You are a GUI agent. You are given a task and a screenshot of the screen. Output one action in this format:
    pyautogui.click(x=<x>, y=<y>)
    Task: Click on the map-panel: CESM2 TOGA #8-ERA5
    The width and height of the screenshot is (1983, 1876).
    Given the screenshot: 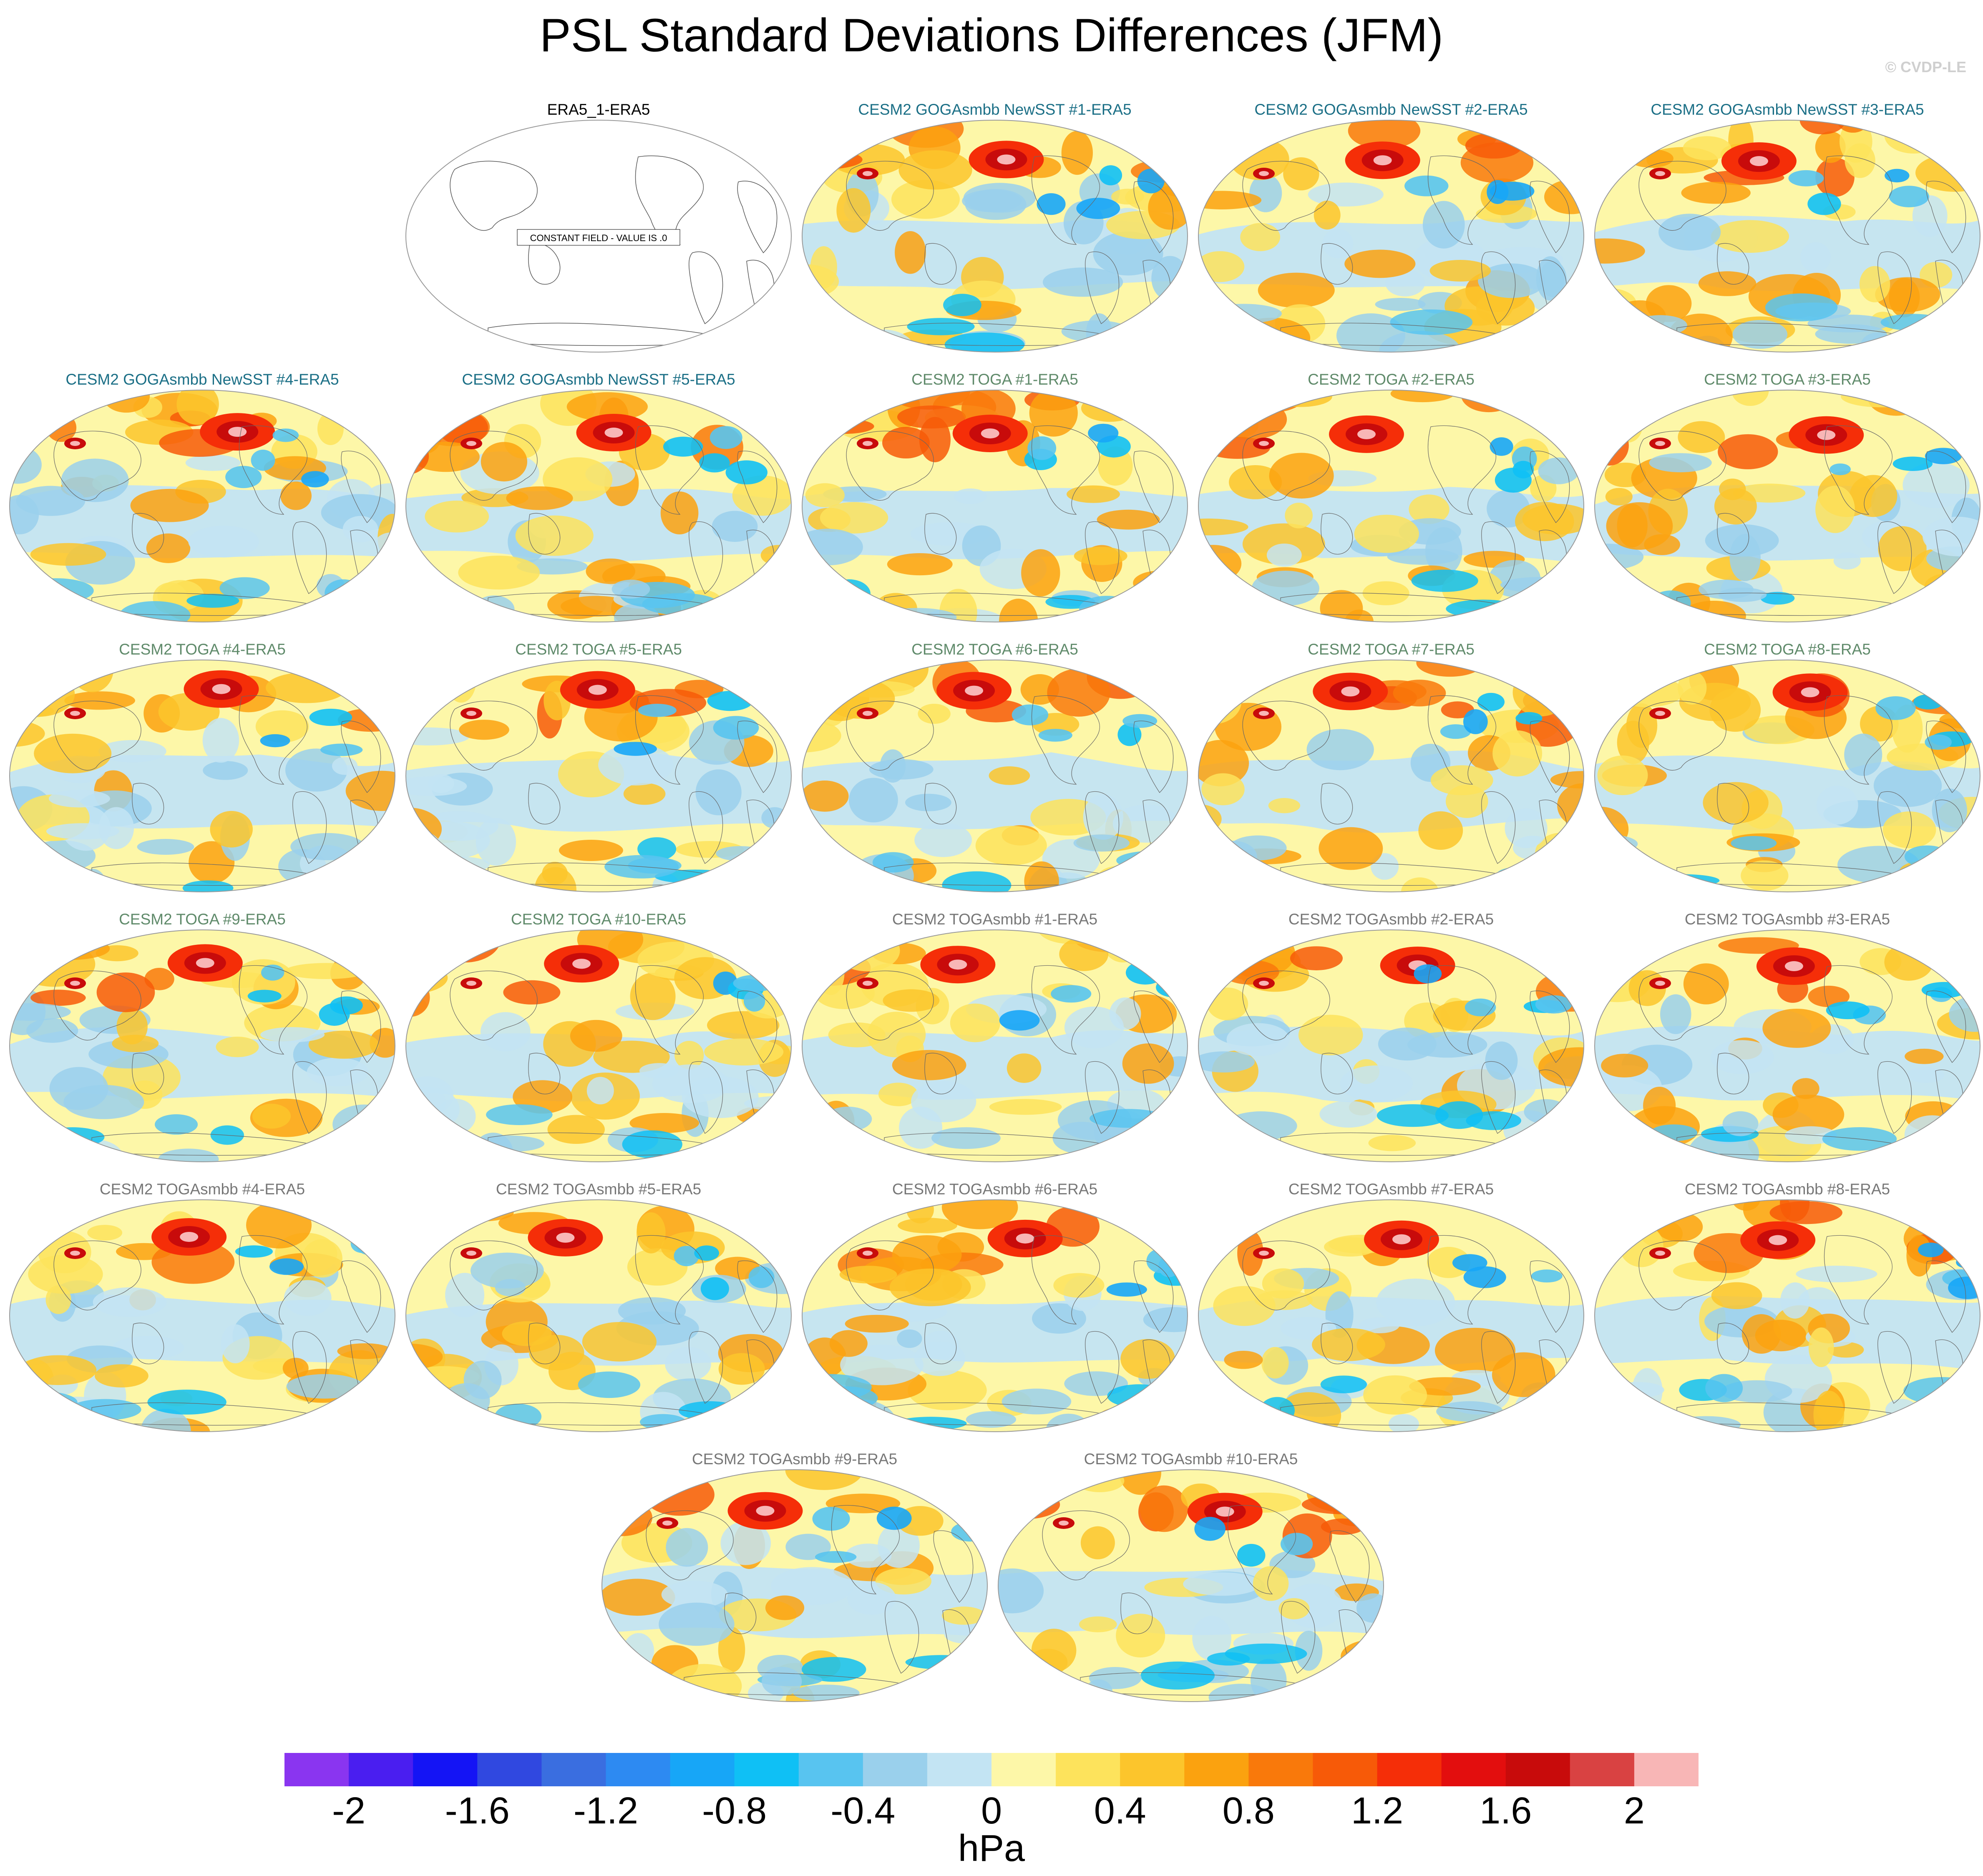 What is the action you would take?
    pyautogui.click(x=1787, y=773)
    